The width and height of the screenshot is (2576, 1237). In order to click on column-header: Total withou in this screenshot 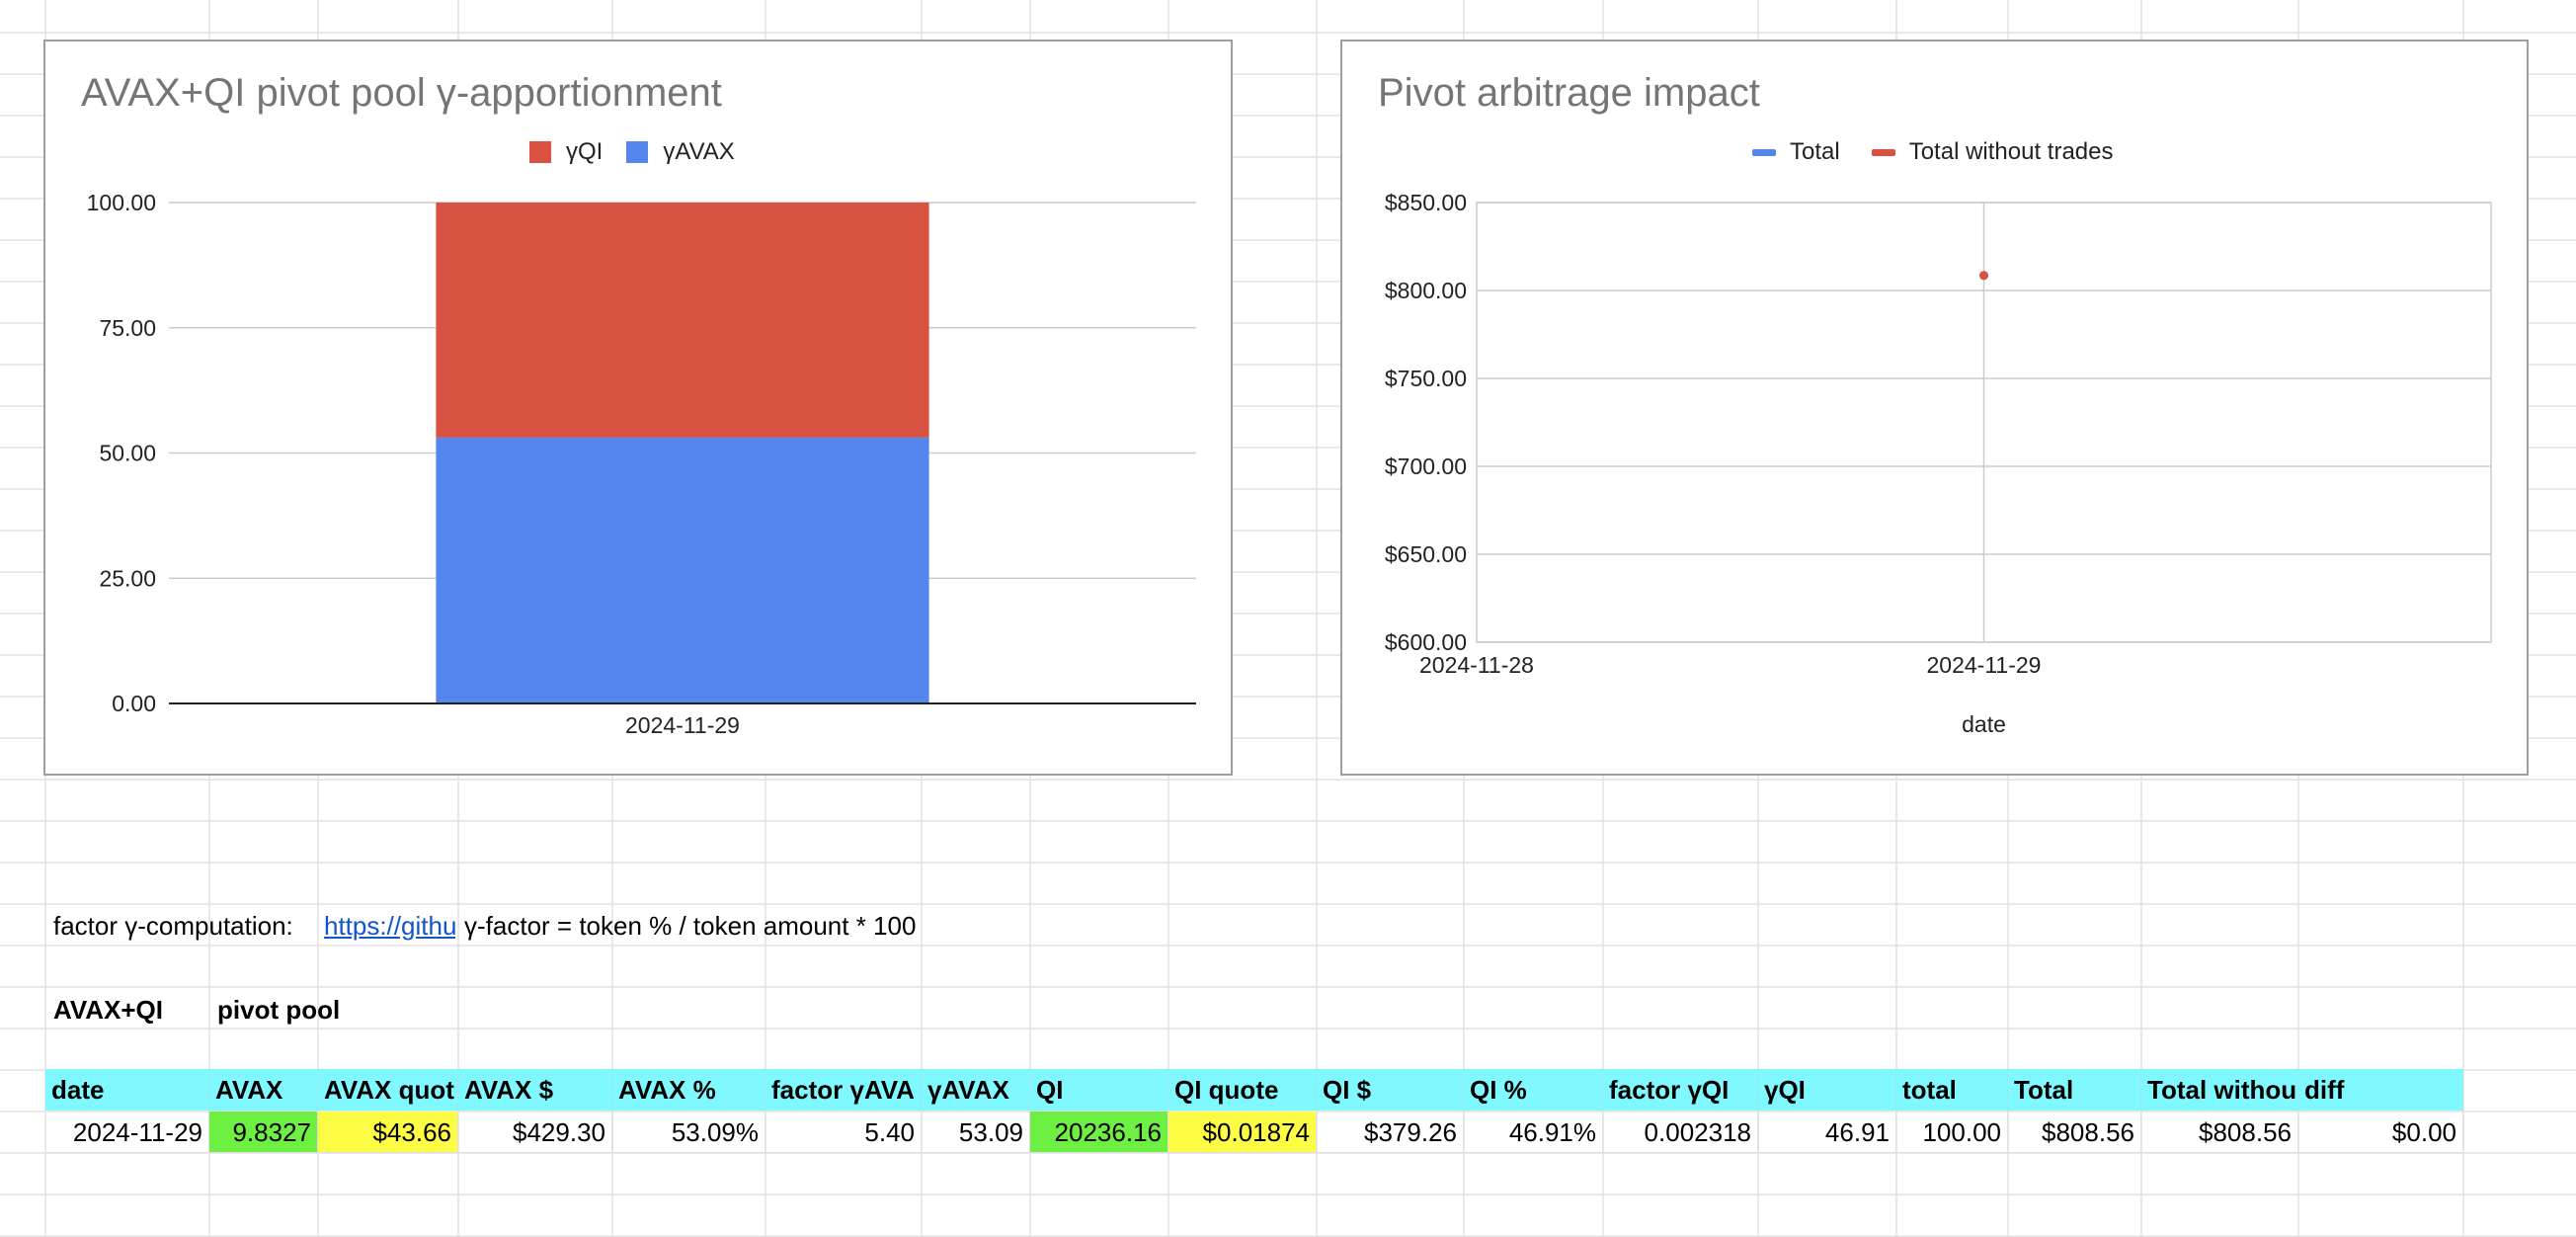, I will do `click(2219, 1090)`.